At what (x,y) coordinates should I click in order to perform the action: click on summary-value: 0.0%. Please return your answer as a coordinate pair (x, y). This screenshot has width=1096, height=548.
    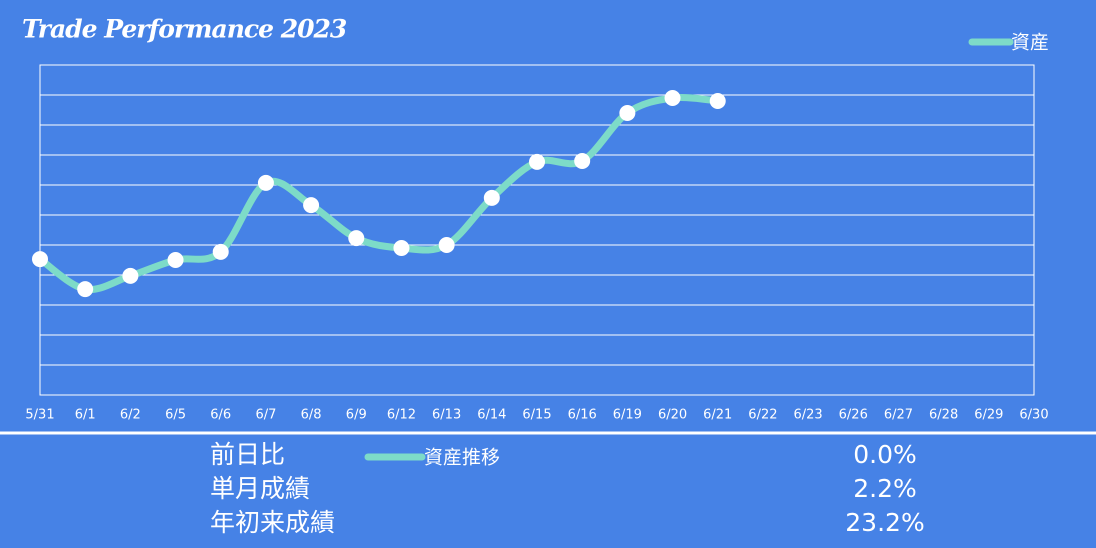
    Looking at the image, I should click on (885, 454).